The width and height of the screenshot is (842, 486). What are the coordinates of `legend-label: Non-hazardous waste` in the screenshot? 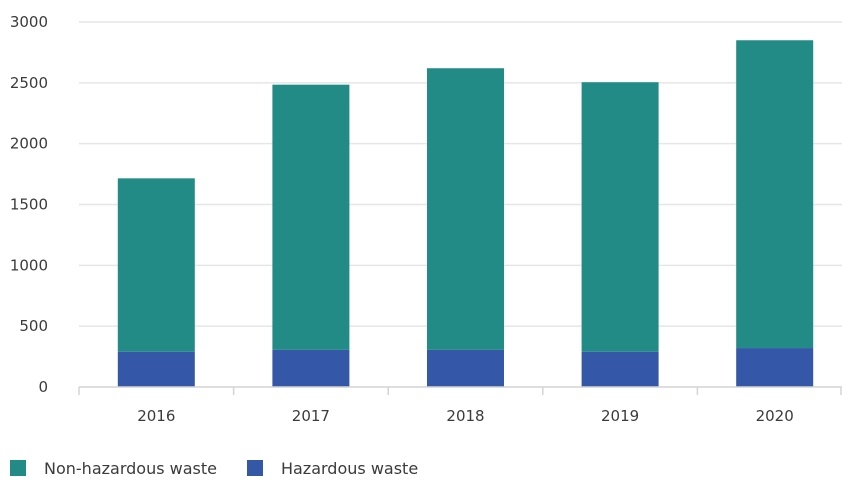 It's located at (130, 468).